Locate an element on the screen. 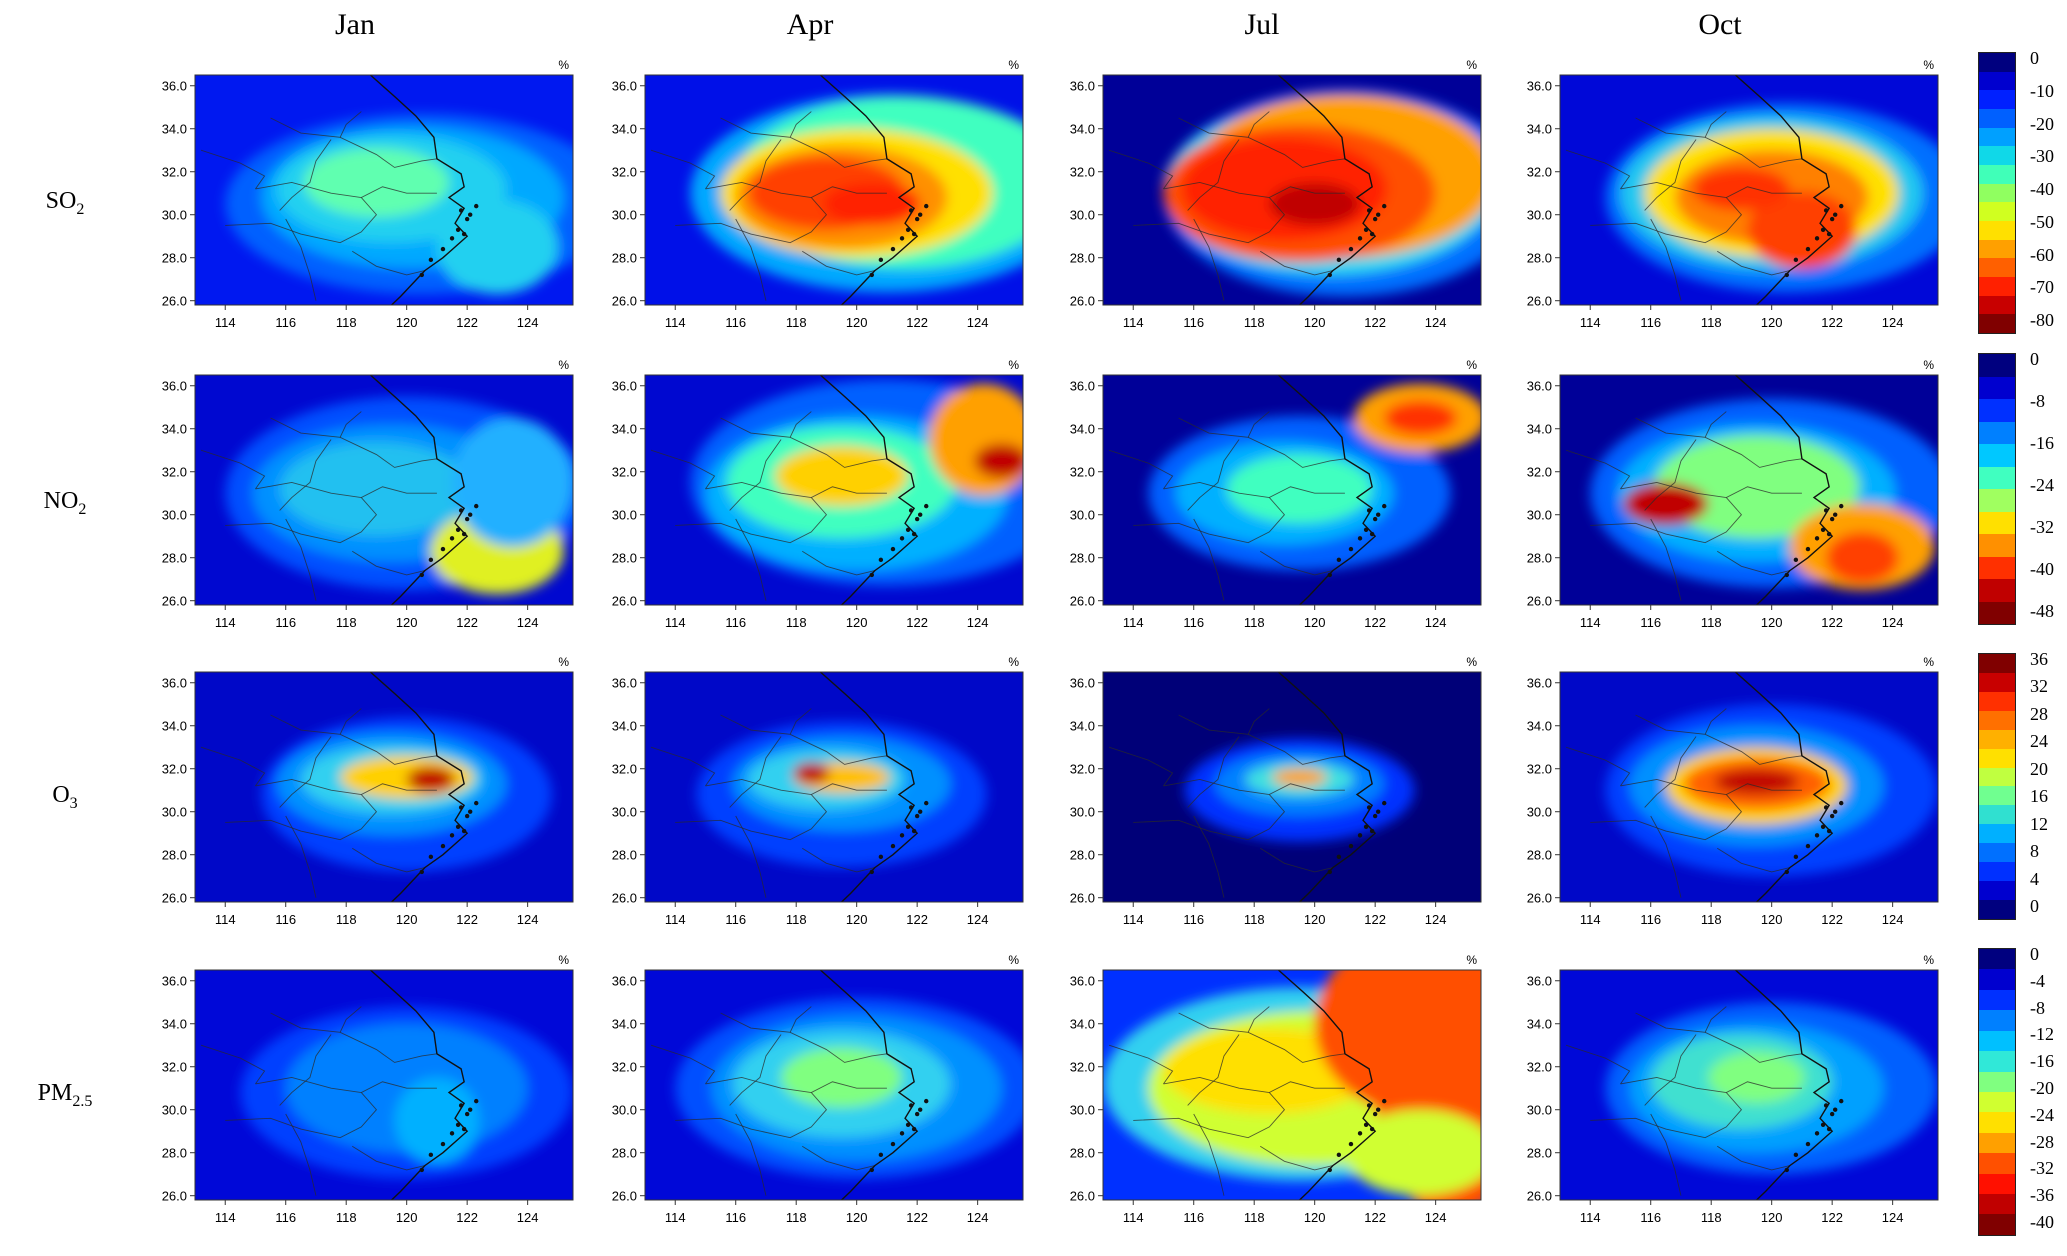  colorbar-label: -40 is located at coordinates (2042, 569).